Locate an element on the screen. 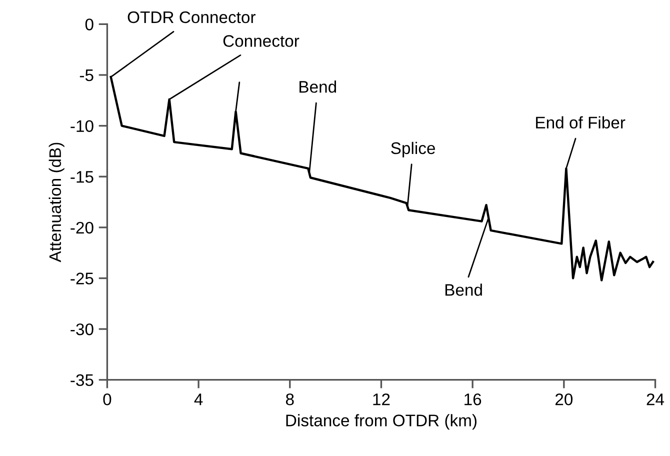  x-tick-label: 20 is located at coordinates (564, 399).